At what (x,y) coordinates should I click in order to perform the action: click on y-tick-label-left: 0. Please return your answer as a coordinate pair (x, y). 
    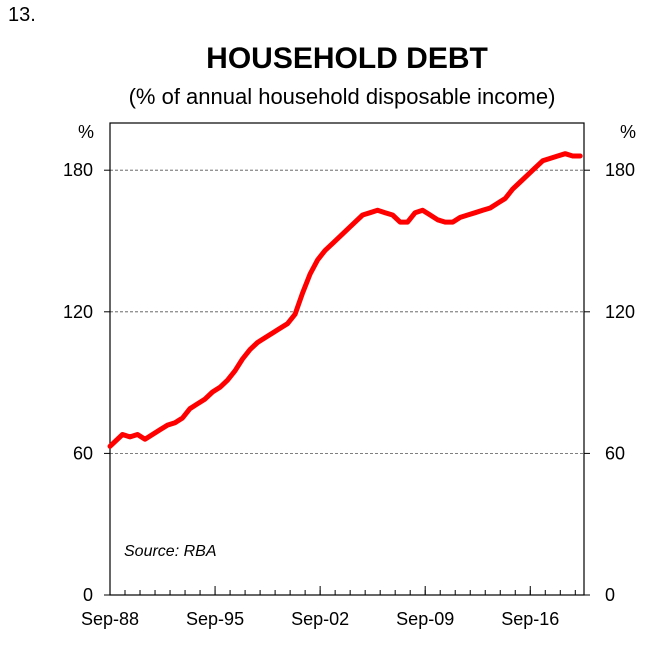
    Looking at the image, I should click on (88, 595).